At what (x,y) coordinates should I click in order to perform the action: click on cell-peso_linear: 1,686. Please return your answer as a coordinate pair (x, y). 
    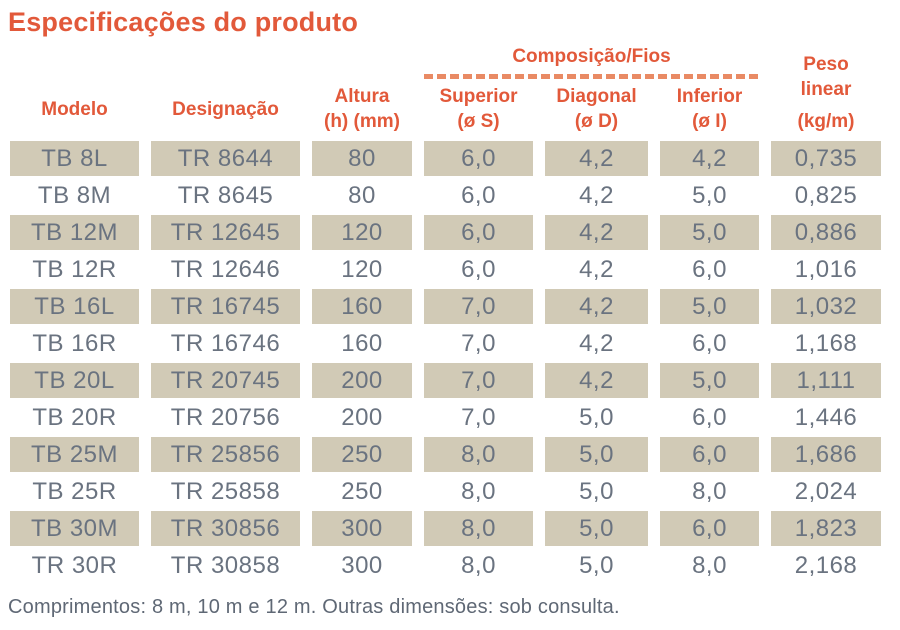
    Looking at the image, I should click on (826, 454).